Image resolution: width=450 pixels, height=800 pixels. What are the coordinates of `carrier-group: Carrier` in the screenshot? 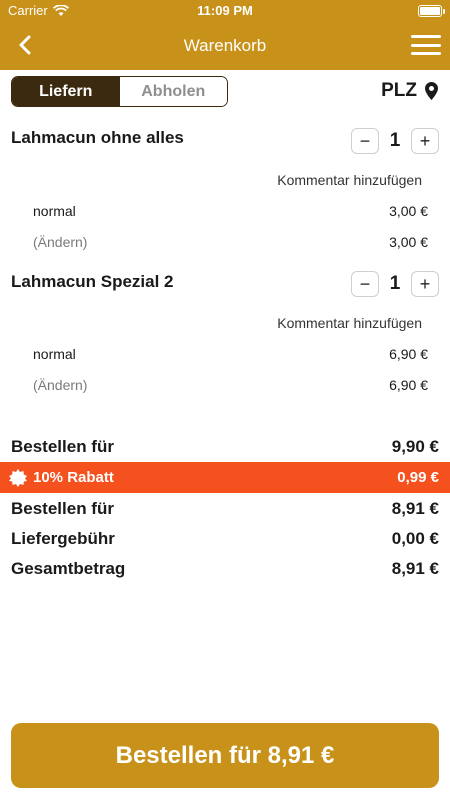 It's located at (38, 10).